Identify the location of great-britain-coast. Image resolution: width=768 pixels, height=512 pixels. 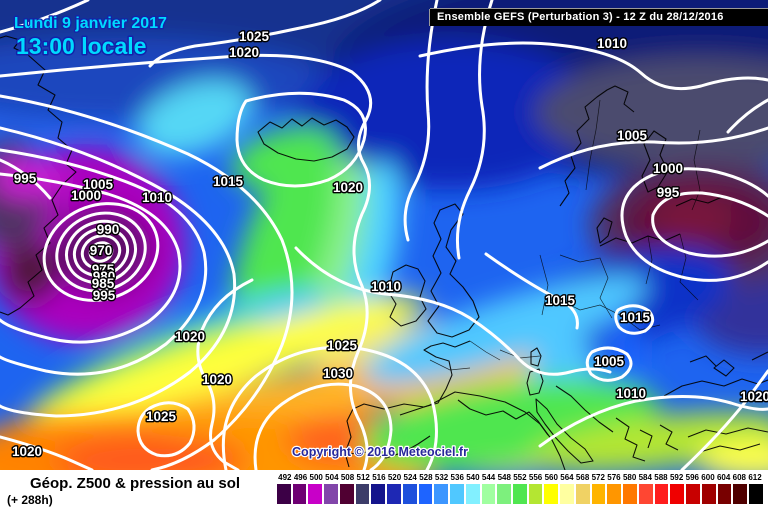
(453, 270).